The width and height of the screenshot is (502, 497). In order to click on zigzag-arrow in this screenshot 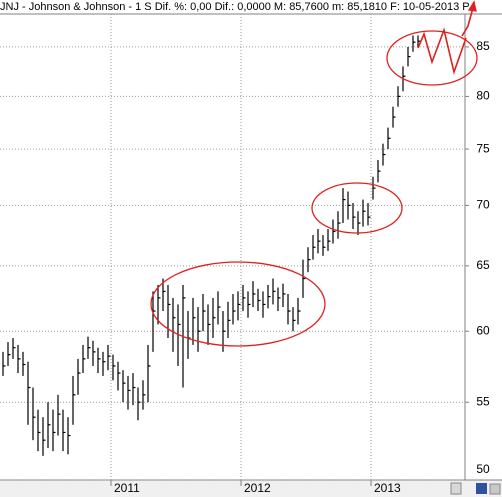, I will do `click(442, 51)`.